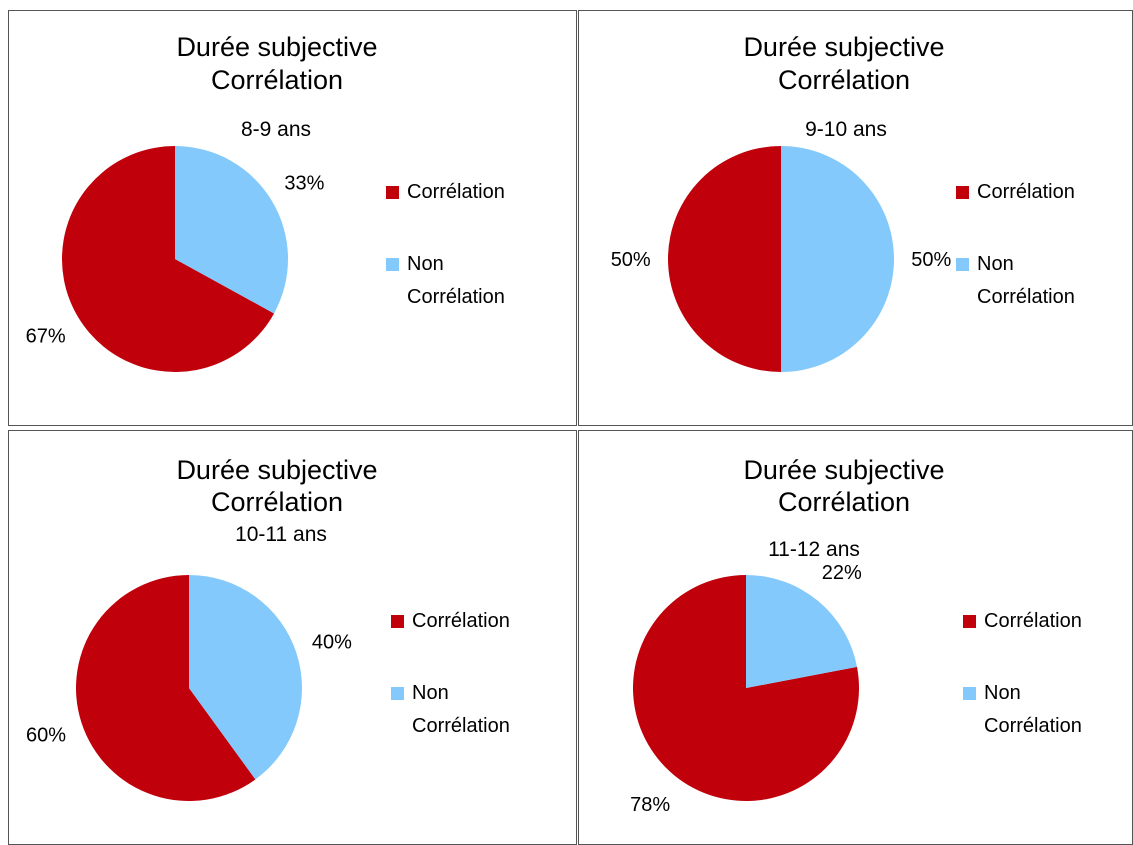 The height and width of the screenshot is (845, 1133). What do you see at coordinates (332, 643) in the screenshot?
I see `data-label: 40%` at bounding box center [332, 643].